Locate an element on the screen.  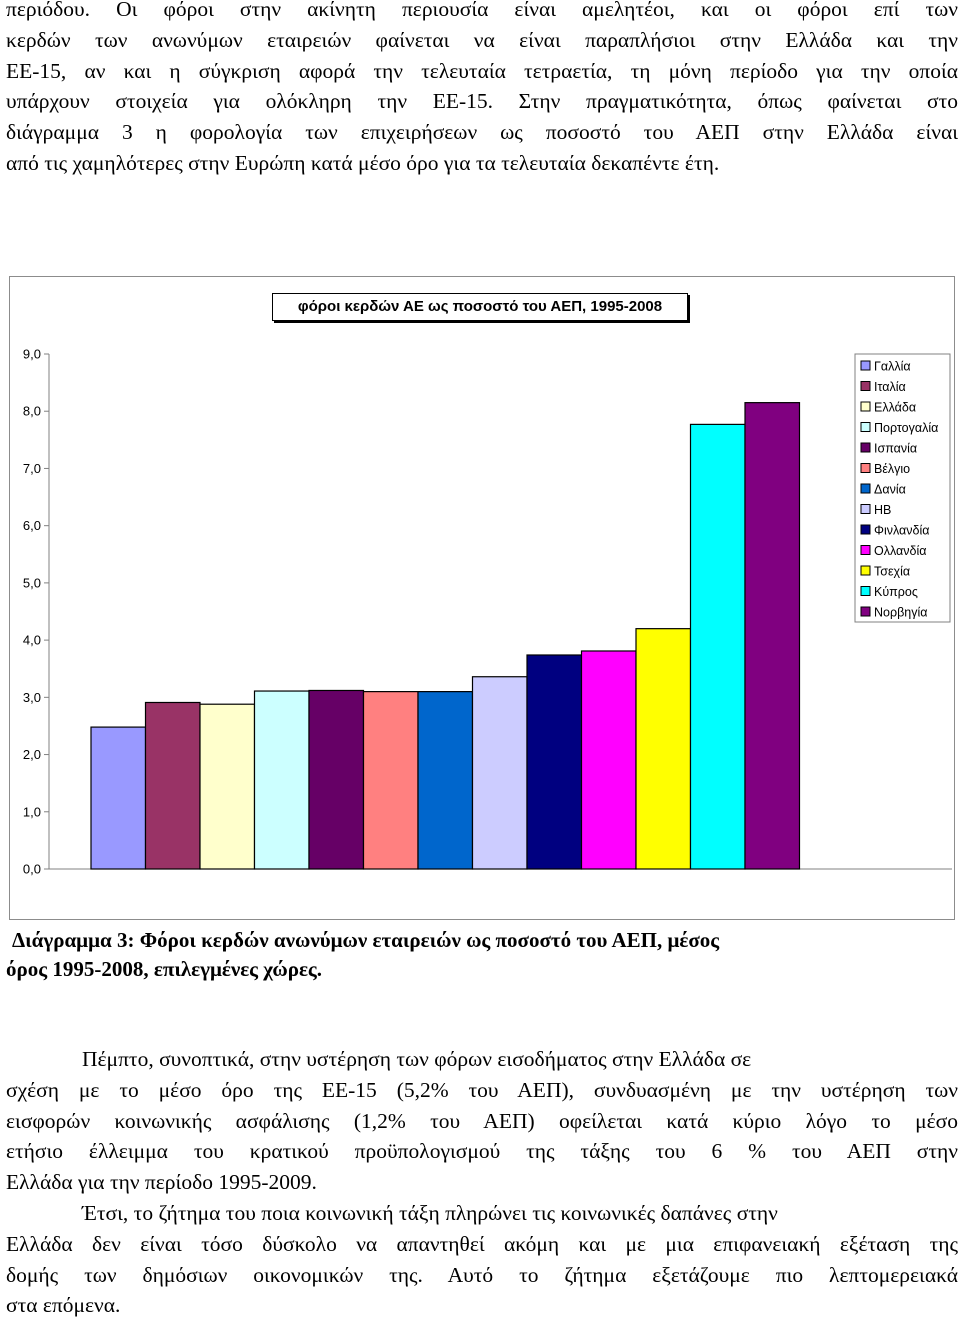
y-tick-label: 6,0 is located at coordinates (32, 525).